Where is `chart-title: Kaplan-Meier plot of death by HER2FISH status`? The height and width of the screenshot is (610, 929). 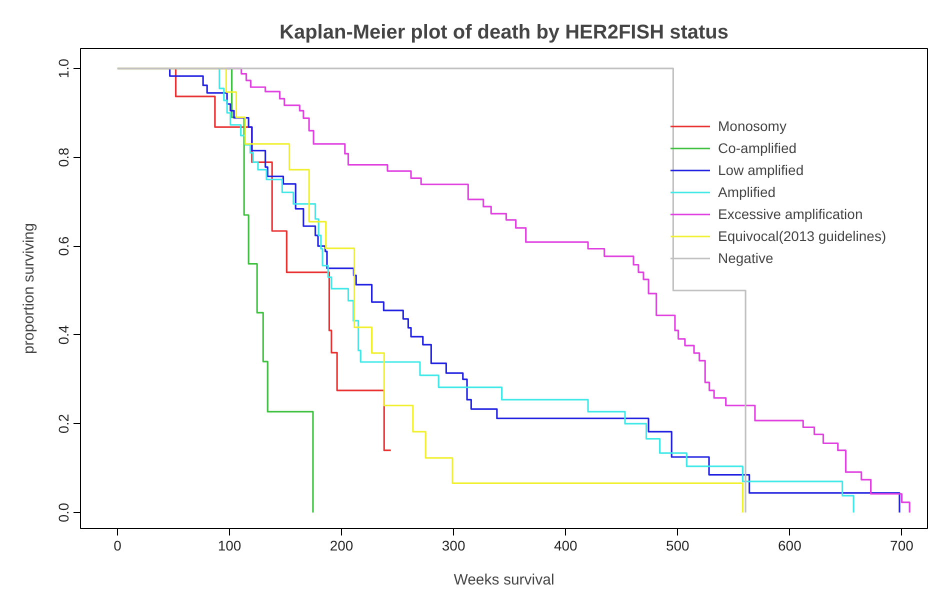
chart-title: Kaplan-Meier plot of death by HER2FISH status is located at coordinates (504, 33).